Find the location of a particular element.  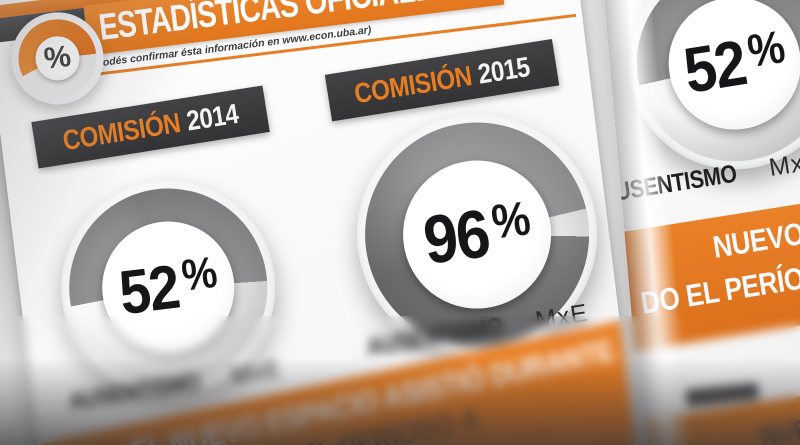

comision-year: 2015 is located at coordinates (503, 70).